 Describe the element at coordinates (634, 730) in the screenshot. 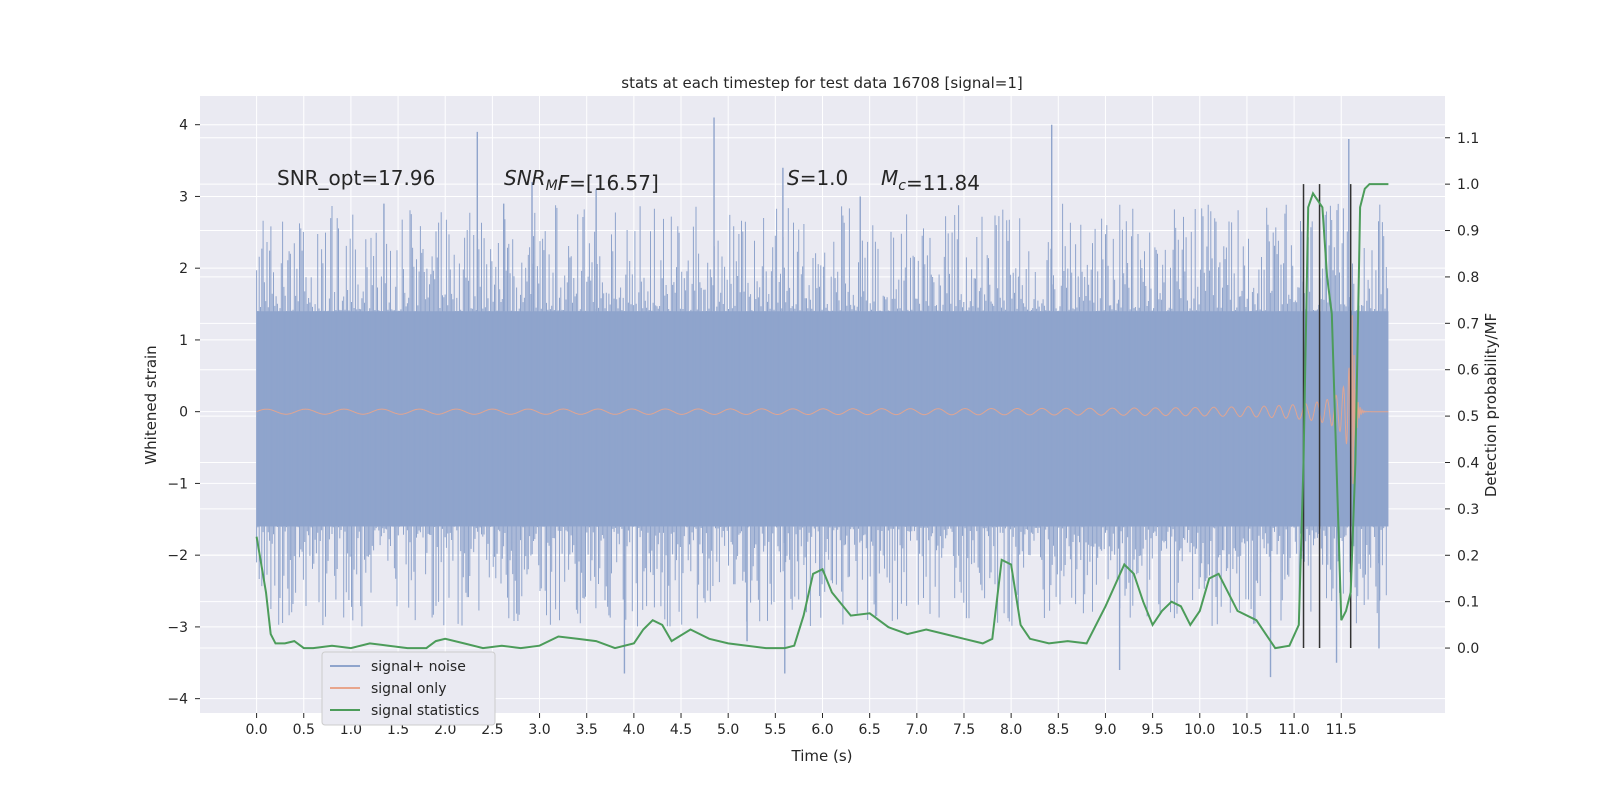

I see `x-tick-label: 4.0` at that location.